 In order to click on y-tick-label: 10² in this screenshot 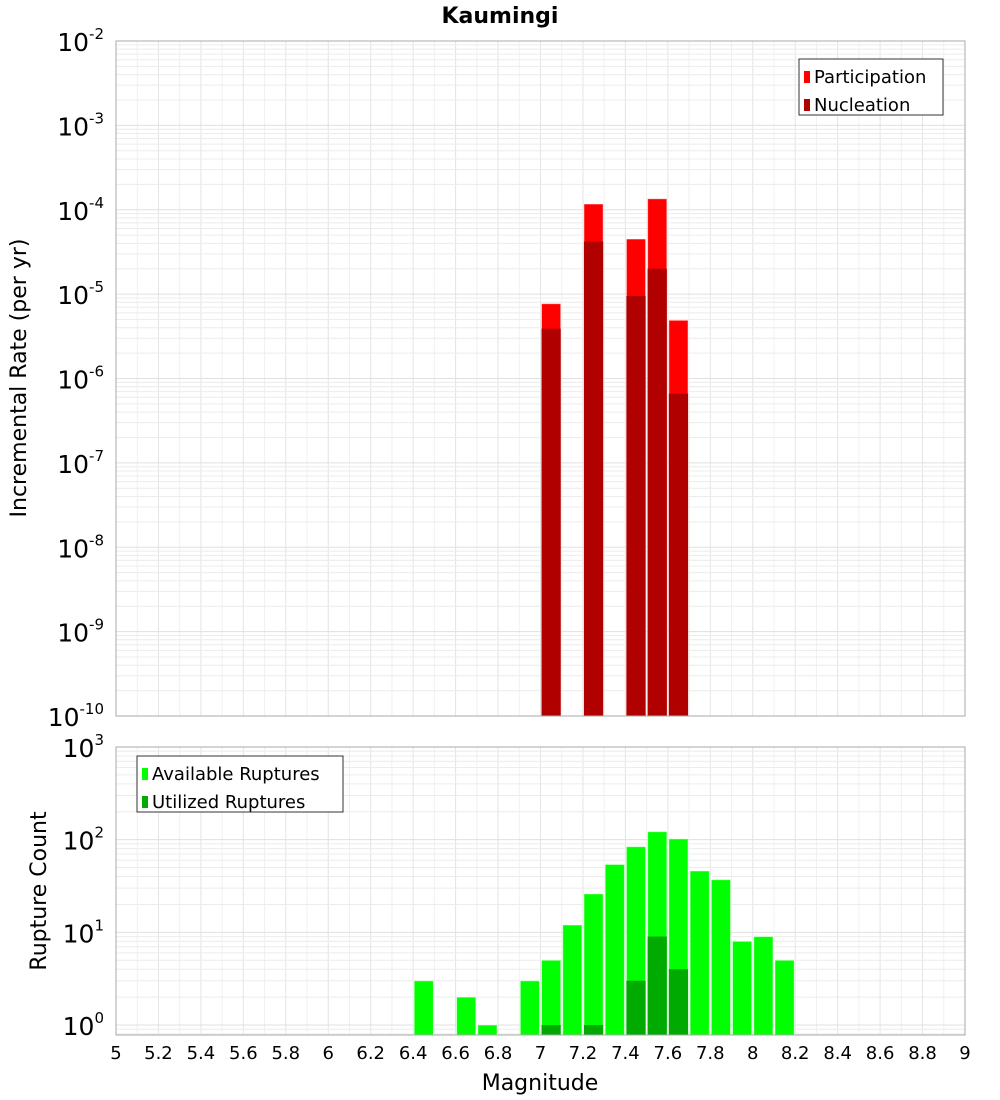, I will do `click(83, 840)`.